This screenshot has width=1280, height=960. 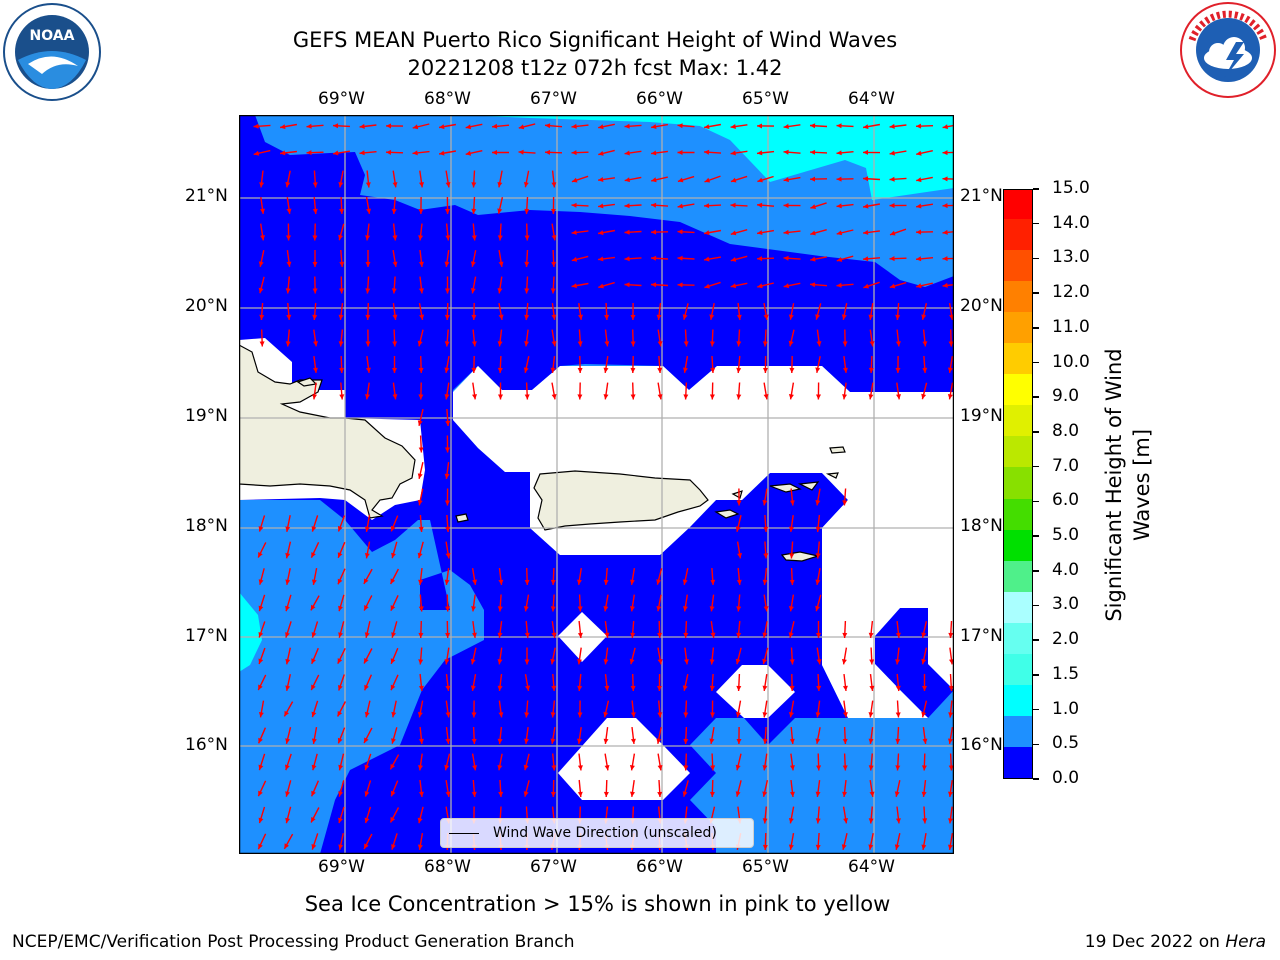 What do you see at coordinates (1066, 535) in the screenshot?
I see `colorbar-tick-label: 5.0` at bounding box center [1066, 535].